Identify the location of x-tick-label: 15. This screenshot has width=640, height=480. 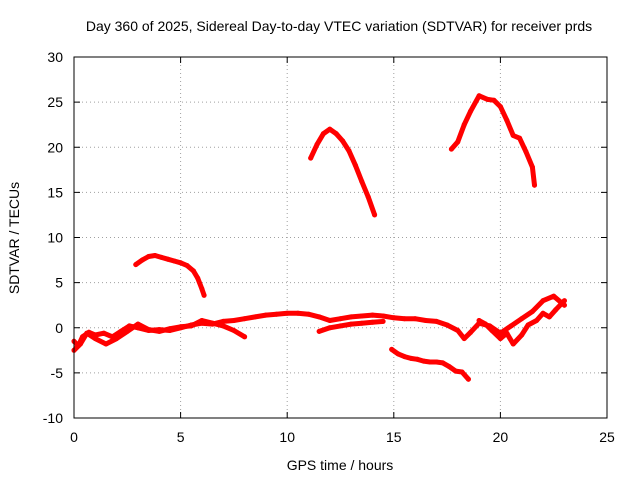
(394, 437).